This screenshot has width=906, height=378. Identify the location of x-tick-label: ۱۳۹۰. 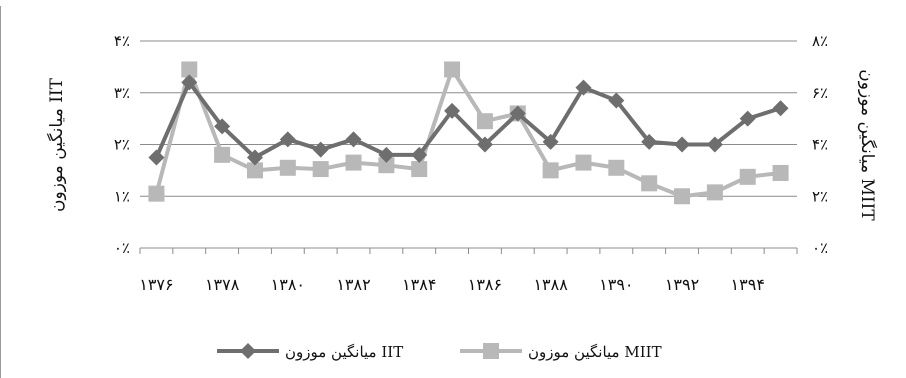
(616, 284).